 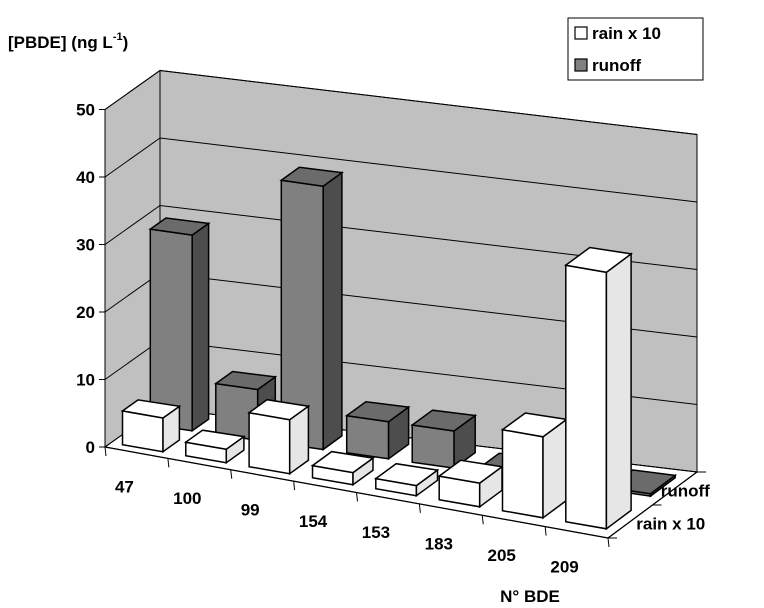 What do you see at coordinates (250, 509) in the screenshot?
I see `x-tick-label: 99` at bounding box center [250, 509].